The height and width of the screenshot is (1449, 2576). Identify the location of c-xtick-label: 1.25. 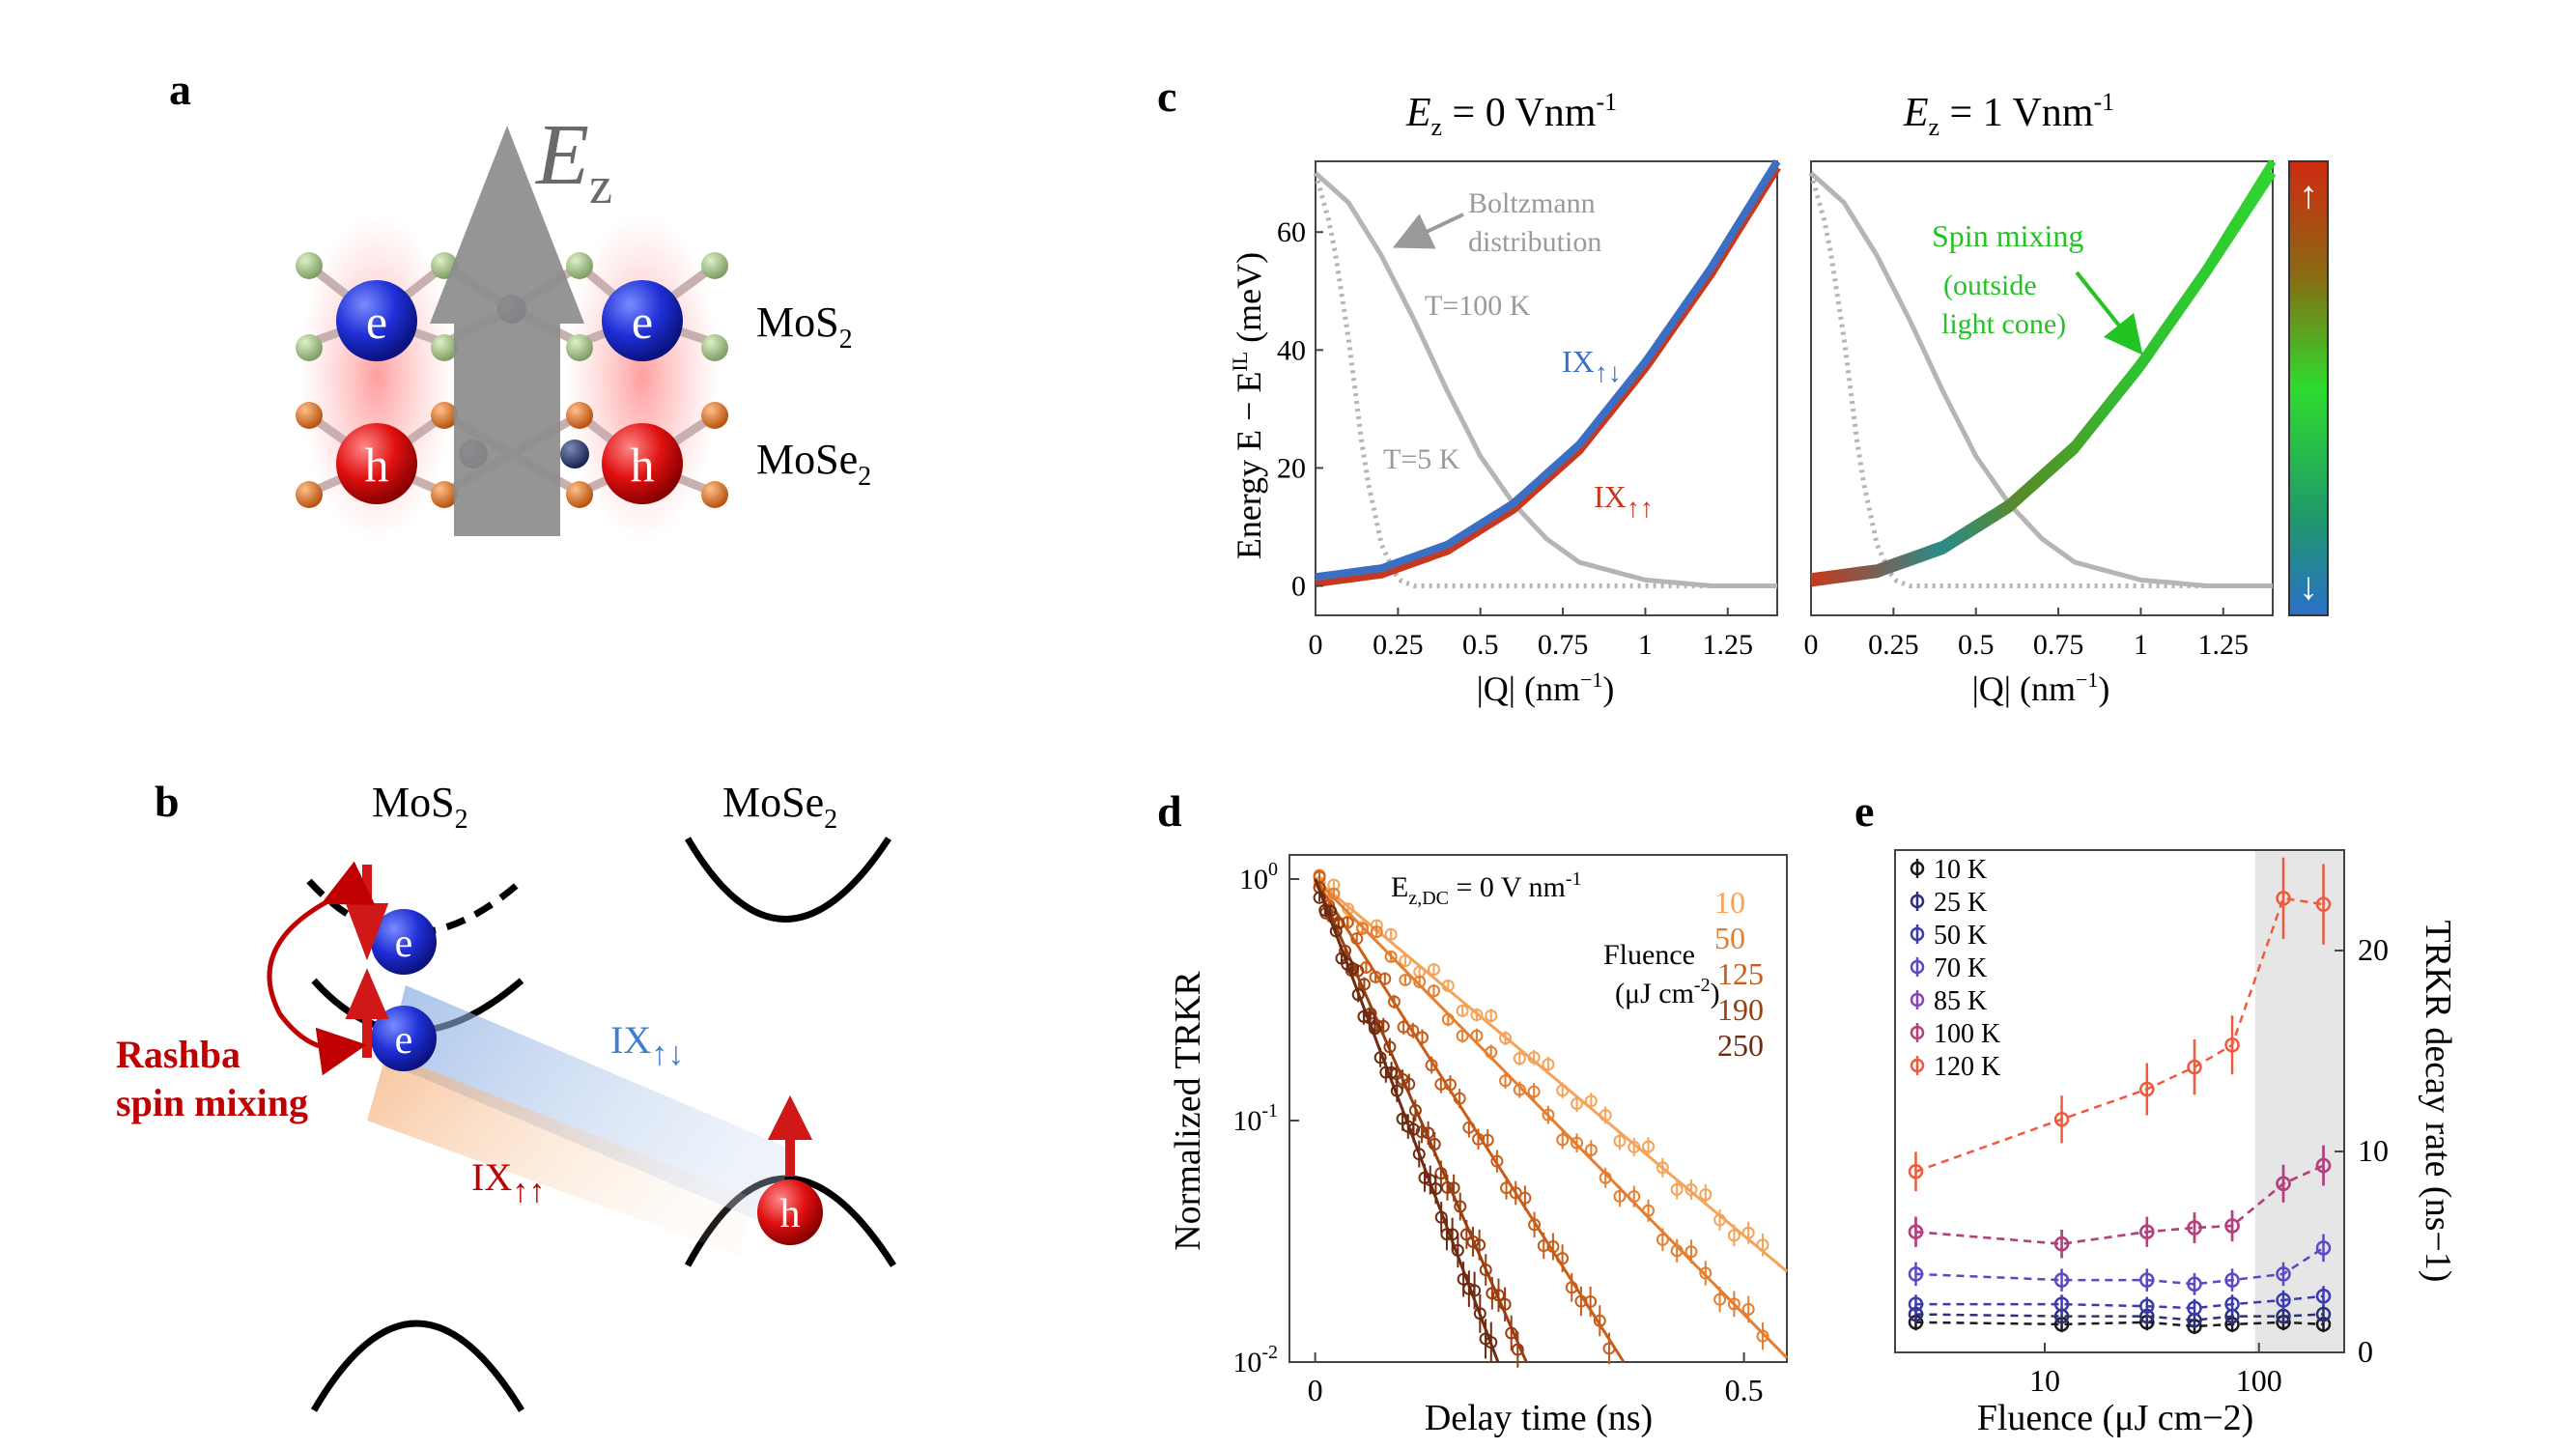
(1728, 645).